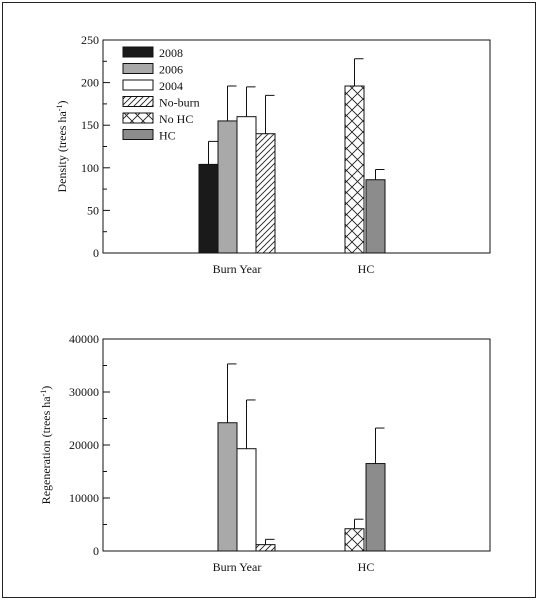  What do you see at coordinates (171, 53) in the screenshot?
I see `legend-label-2008: 2008` at bounding box center [171, 53].